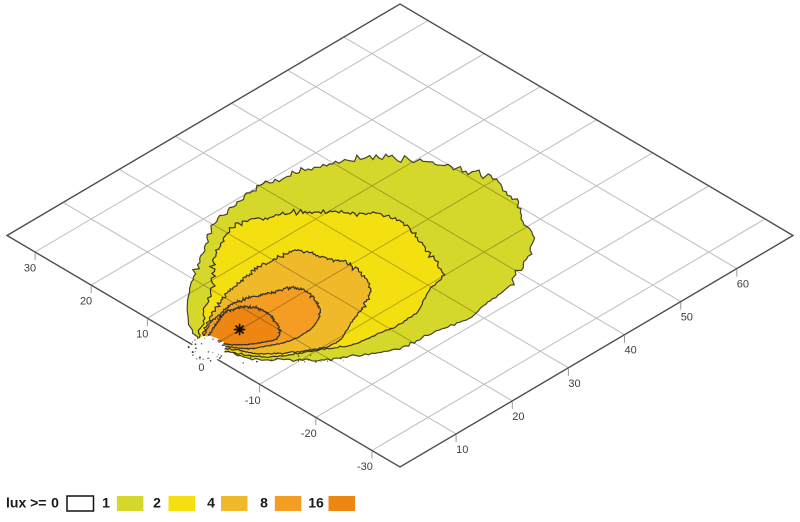 This screenshot has width=800, height=522. What do you see at coordinates (687, 318) in the screenshot?
I see `svg-text: 50` at bounding box center [687, 318].